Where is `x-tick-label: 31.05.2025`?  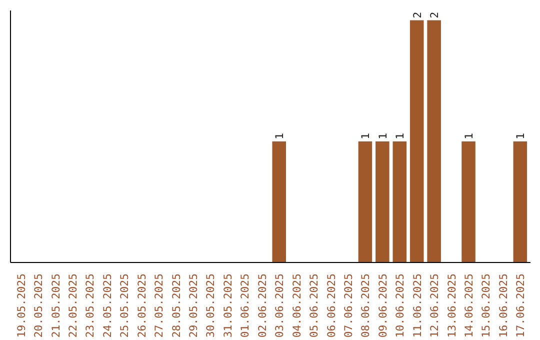
x-tick-label: 31.05.2025 is located at coordinates (227, 306).